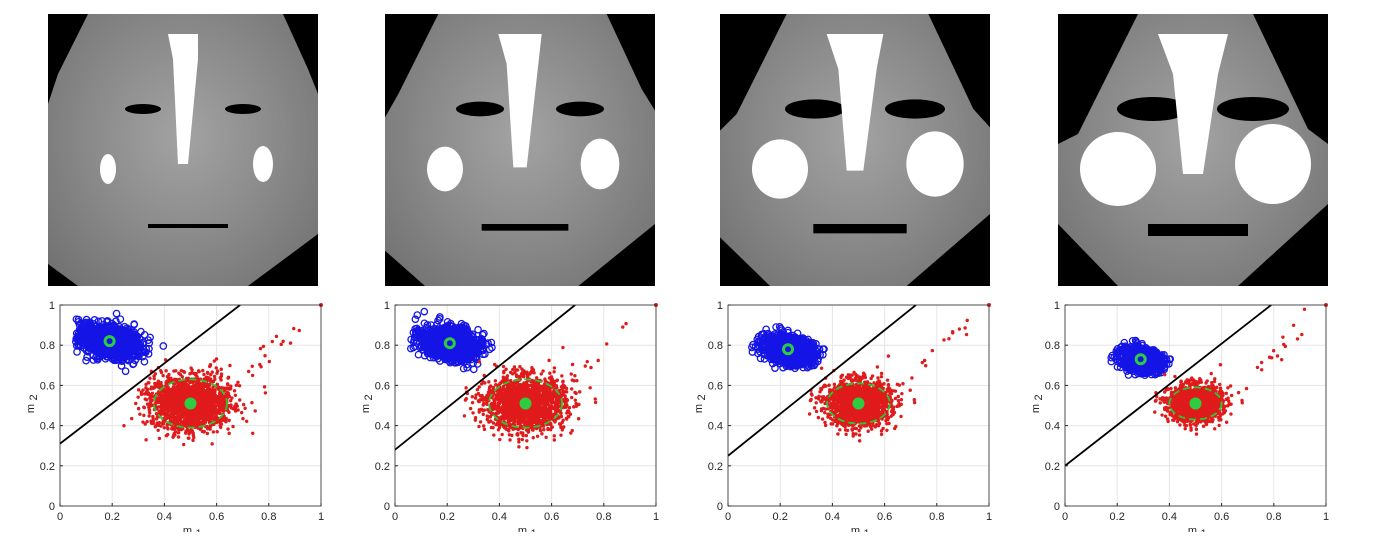 The image size is (1377, 549). Describe the element at coordinates (34, 397) in the screenshot. I see `y-axis-label-subscript: 2` at that location.